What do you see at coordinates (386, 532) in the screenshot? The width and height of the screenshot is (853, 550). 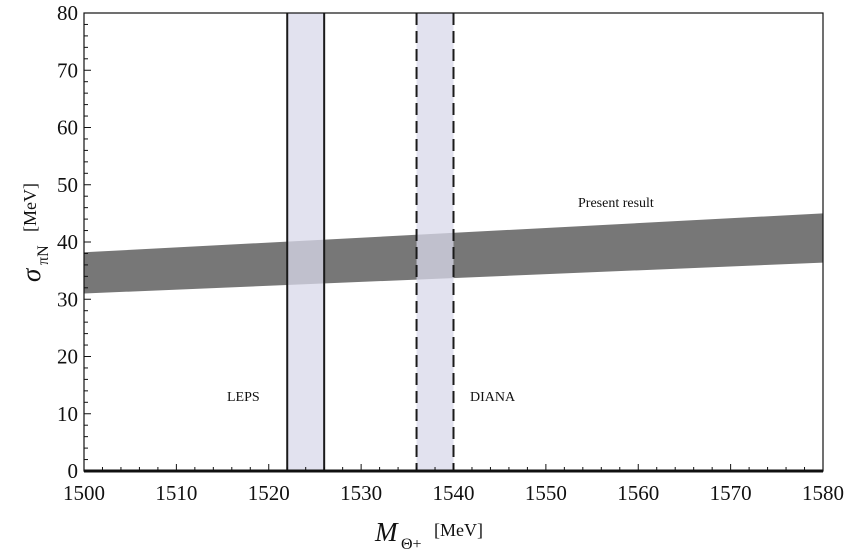 I see `x-axis-symbol: M` at bounding box center [386, 532].